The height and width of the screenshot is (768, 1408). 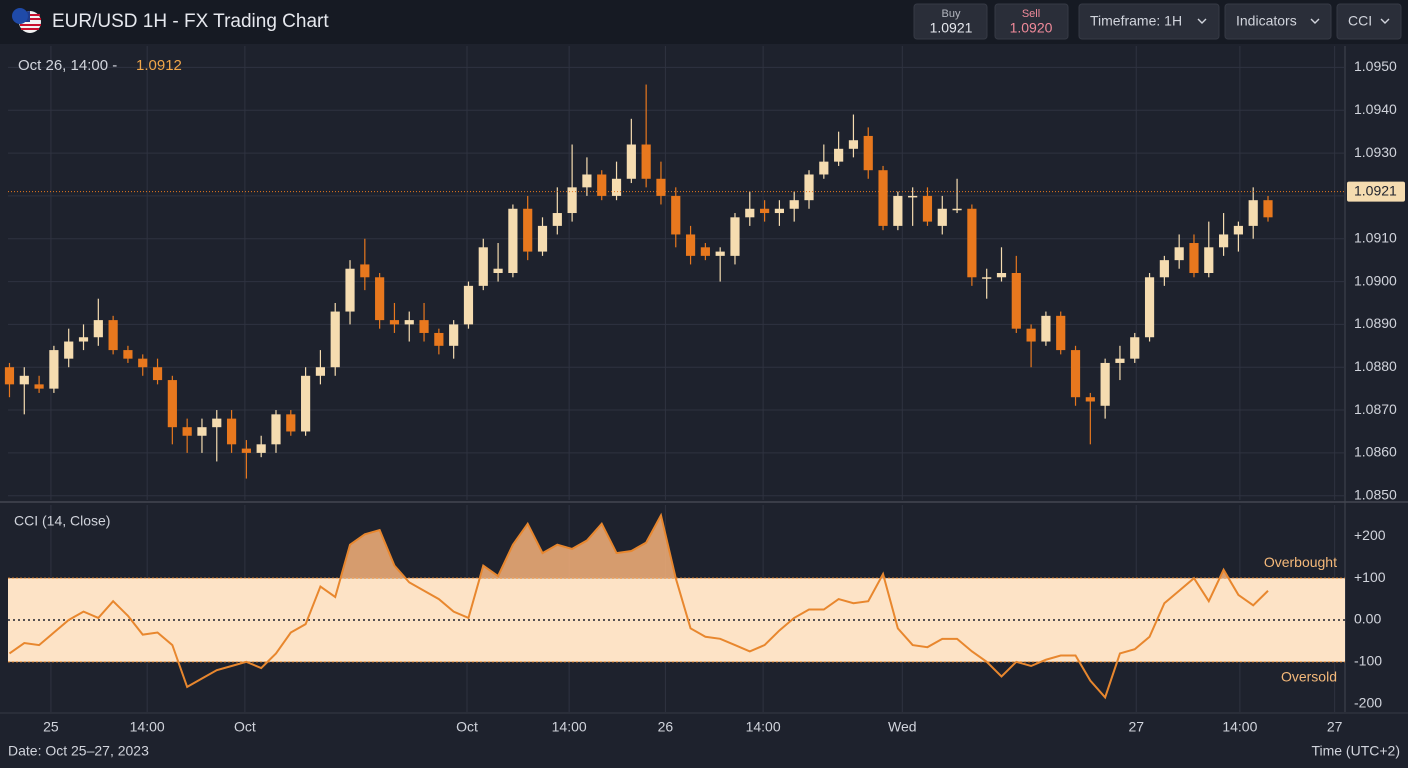 What do you see at coordinates (1266, 21) in the screenshot?
I see `indicators-label: Indicators` at bounding box center [1266, 21].